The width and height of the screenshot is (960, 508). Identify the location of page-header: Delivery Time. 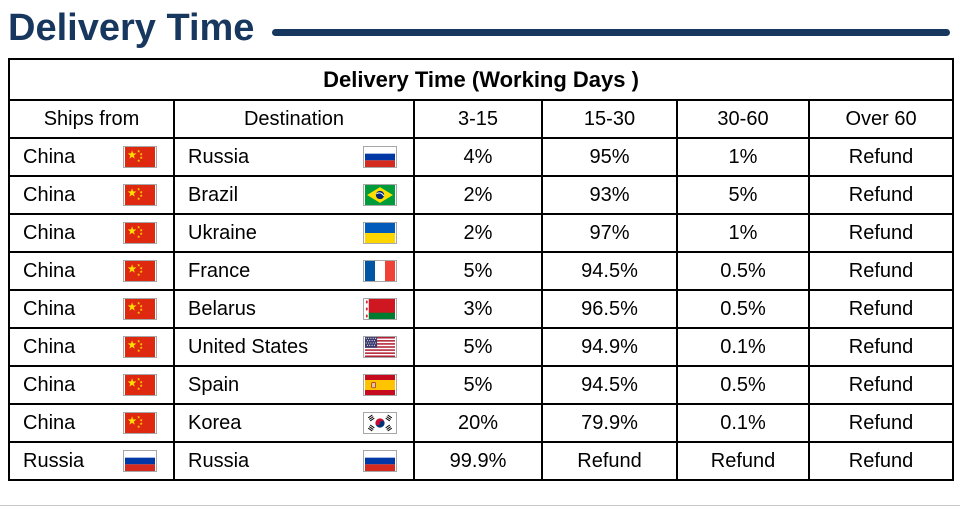
(480, 28).